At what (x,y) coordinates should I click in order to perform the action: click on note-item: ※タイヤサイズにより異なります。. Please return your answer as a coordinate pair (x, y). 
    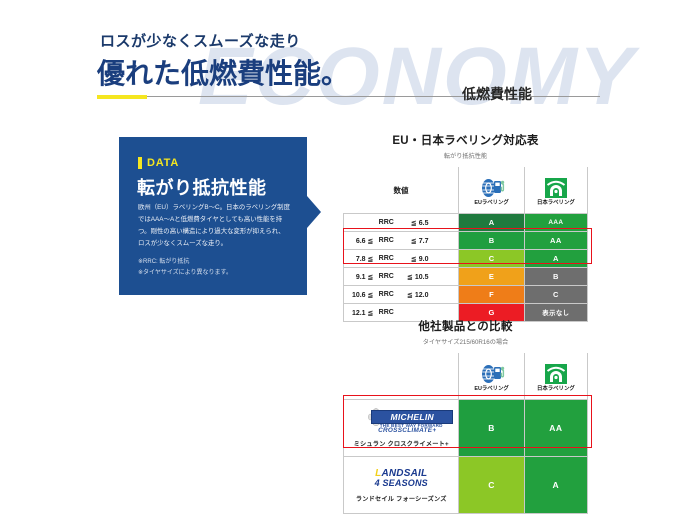
    Looking at the image, I should click on (185, 273).